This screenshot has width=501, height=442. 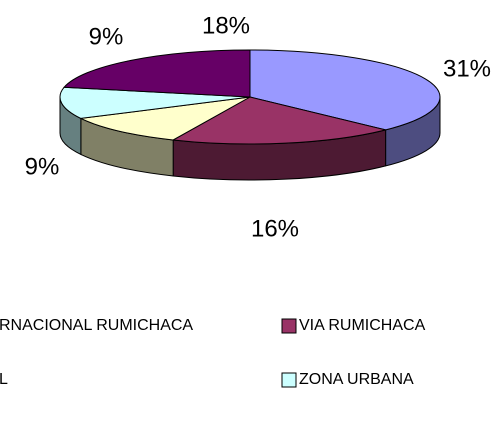 I want to click on legend-label: ZONA URBANA, so click(x=356, y=379).